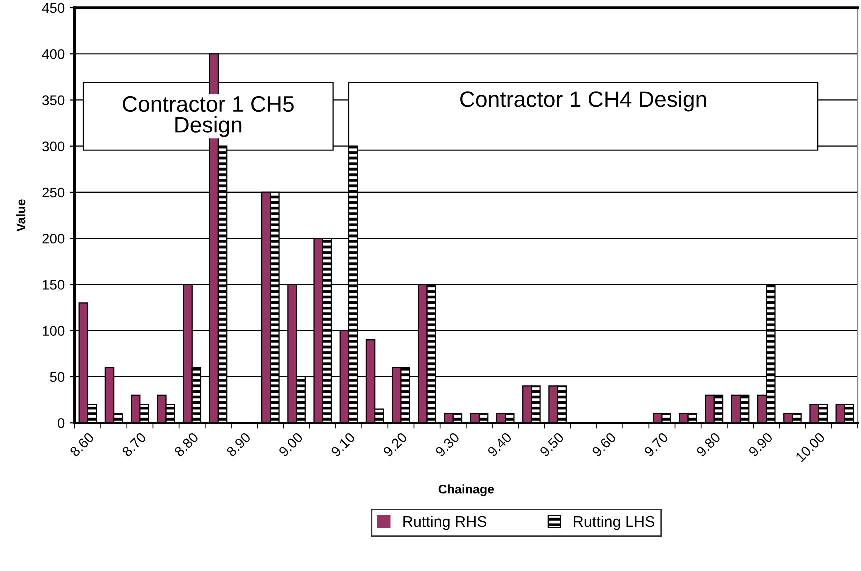 The height and width of the screenshot is (571, 861). I want to click on y-tick-label: 100, so click(54, 331).